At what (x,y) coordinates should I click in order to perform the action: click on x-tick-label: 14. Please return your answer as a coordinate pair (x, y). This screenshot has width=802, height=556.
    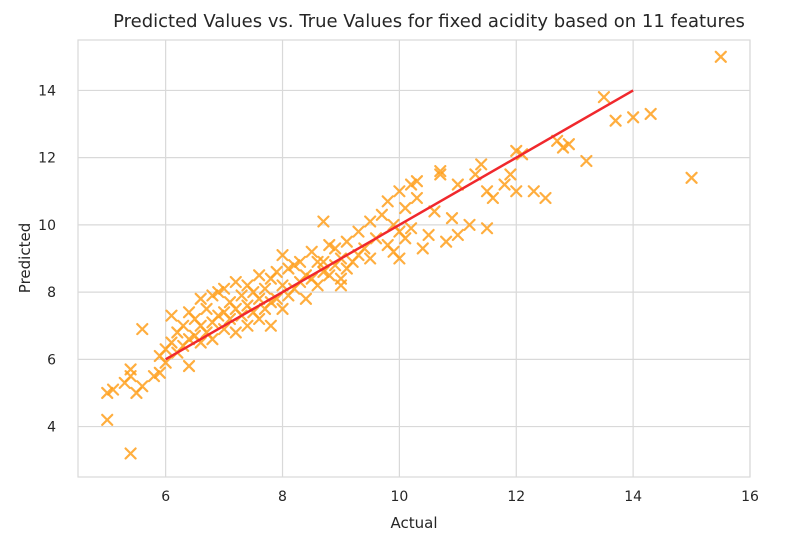
    Looking at the image, I should click on (633, 497).